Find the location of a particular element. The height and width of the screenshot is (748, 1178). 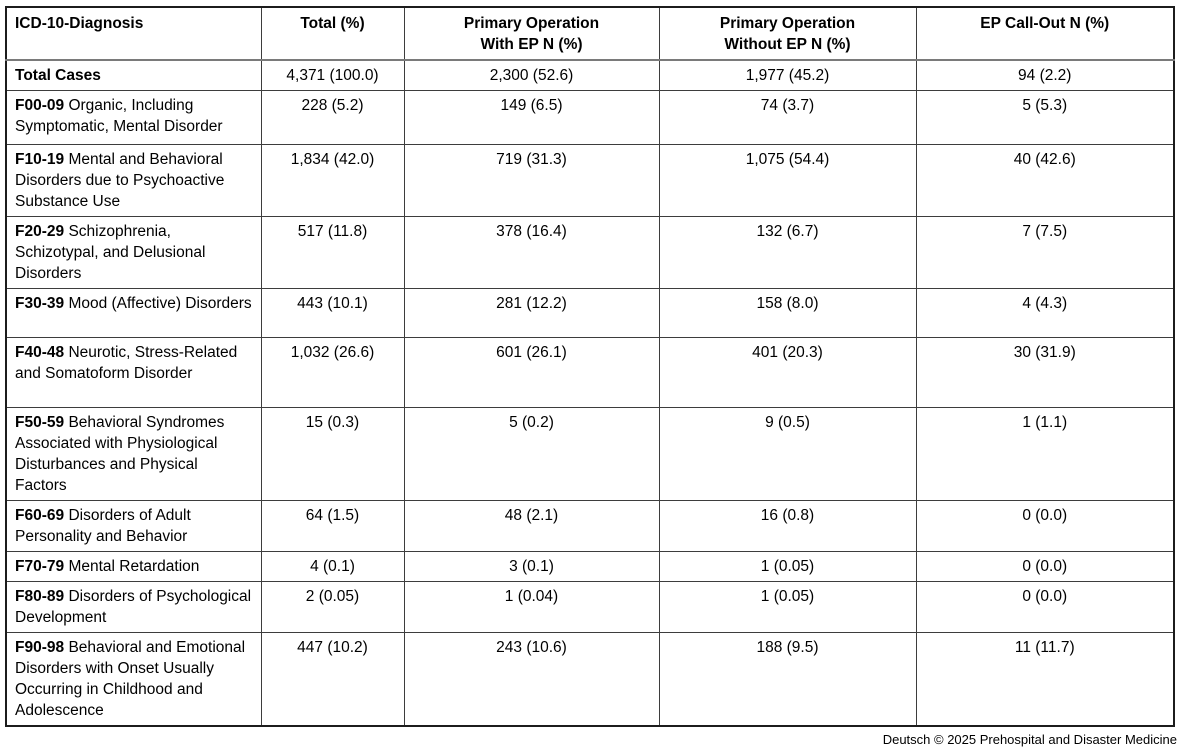

without-ep-cell: 1,075 (54.4) is located at coordinates (787, 180).